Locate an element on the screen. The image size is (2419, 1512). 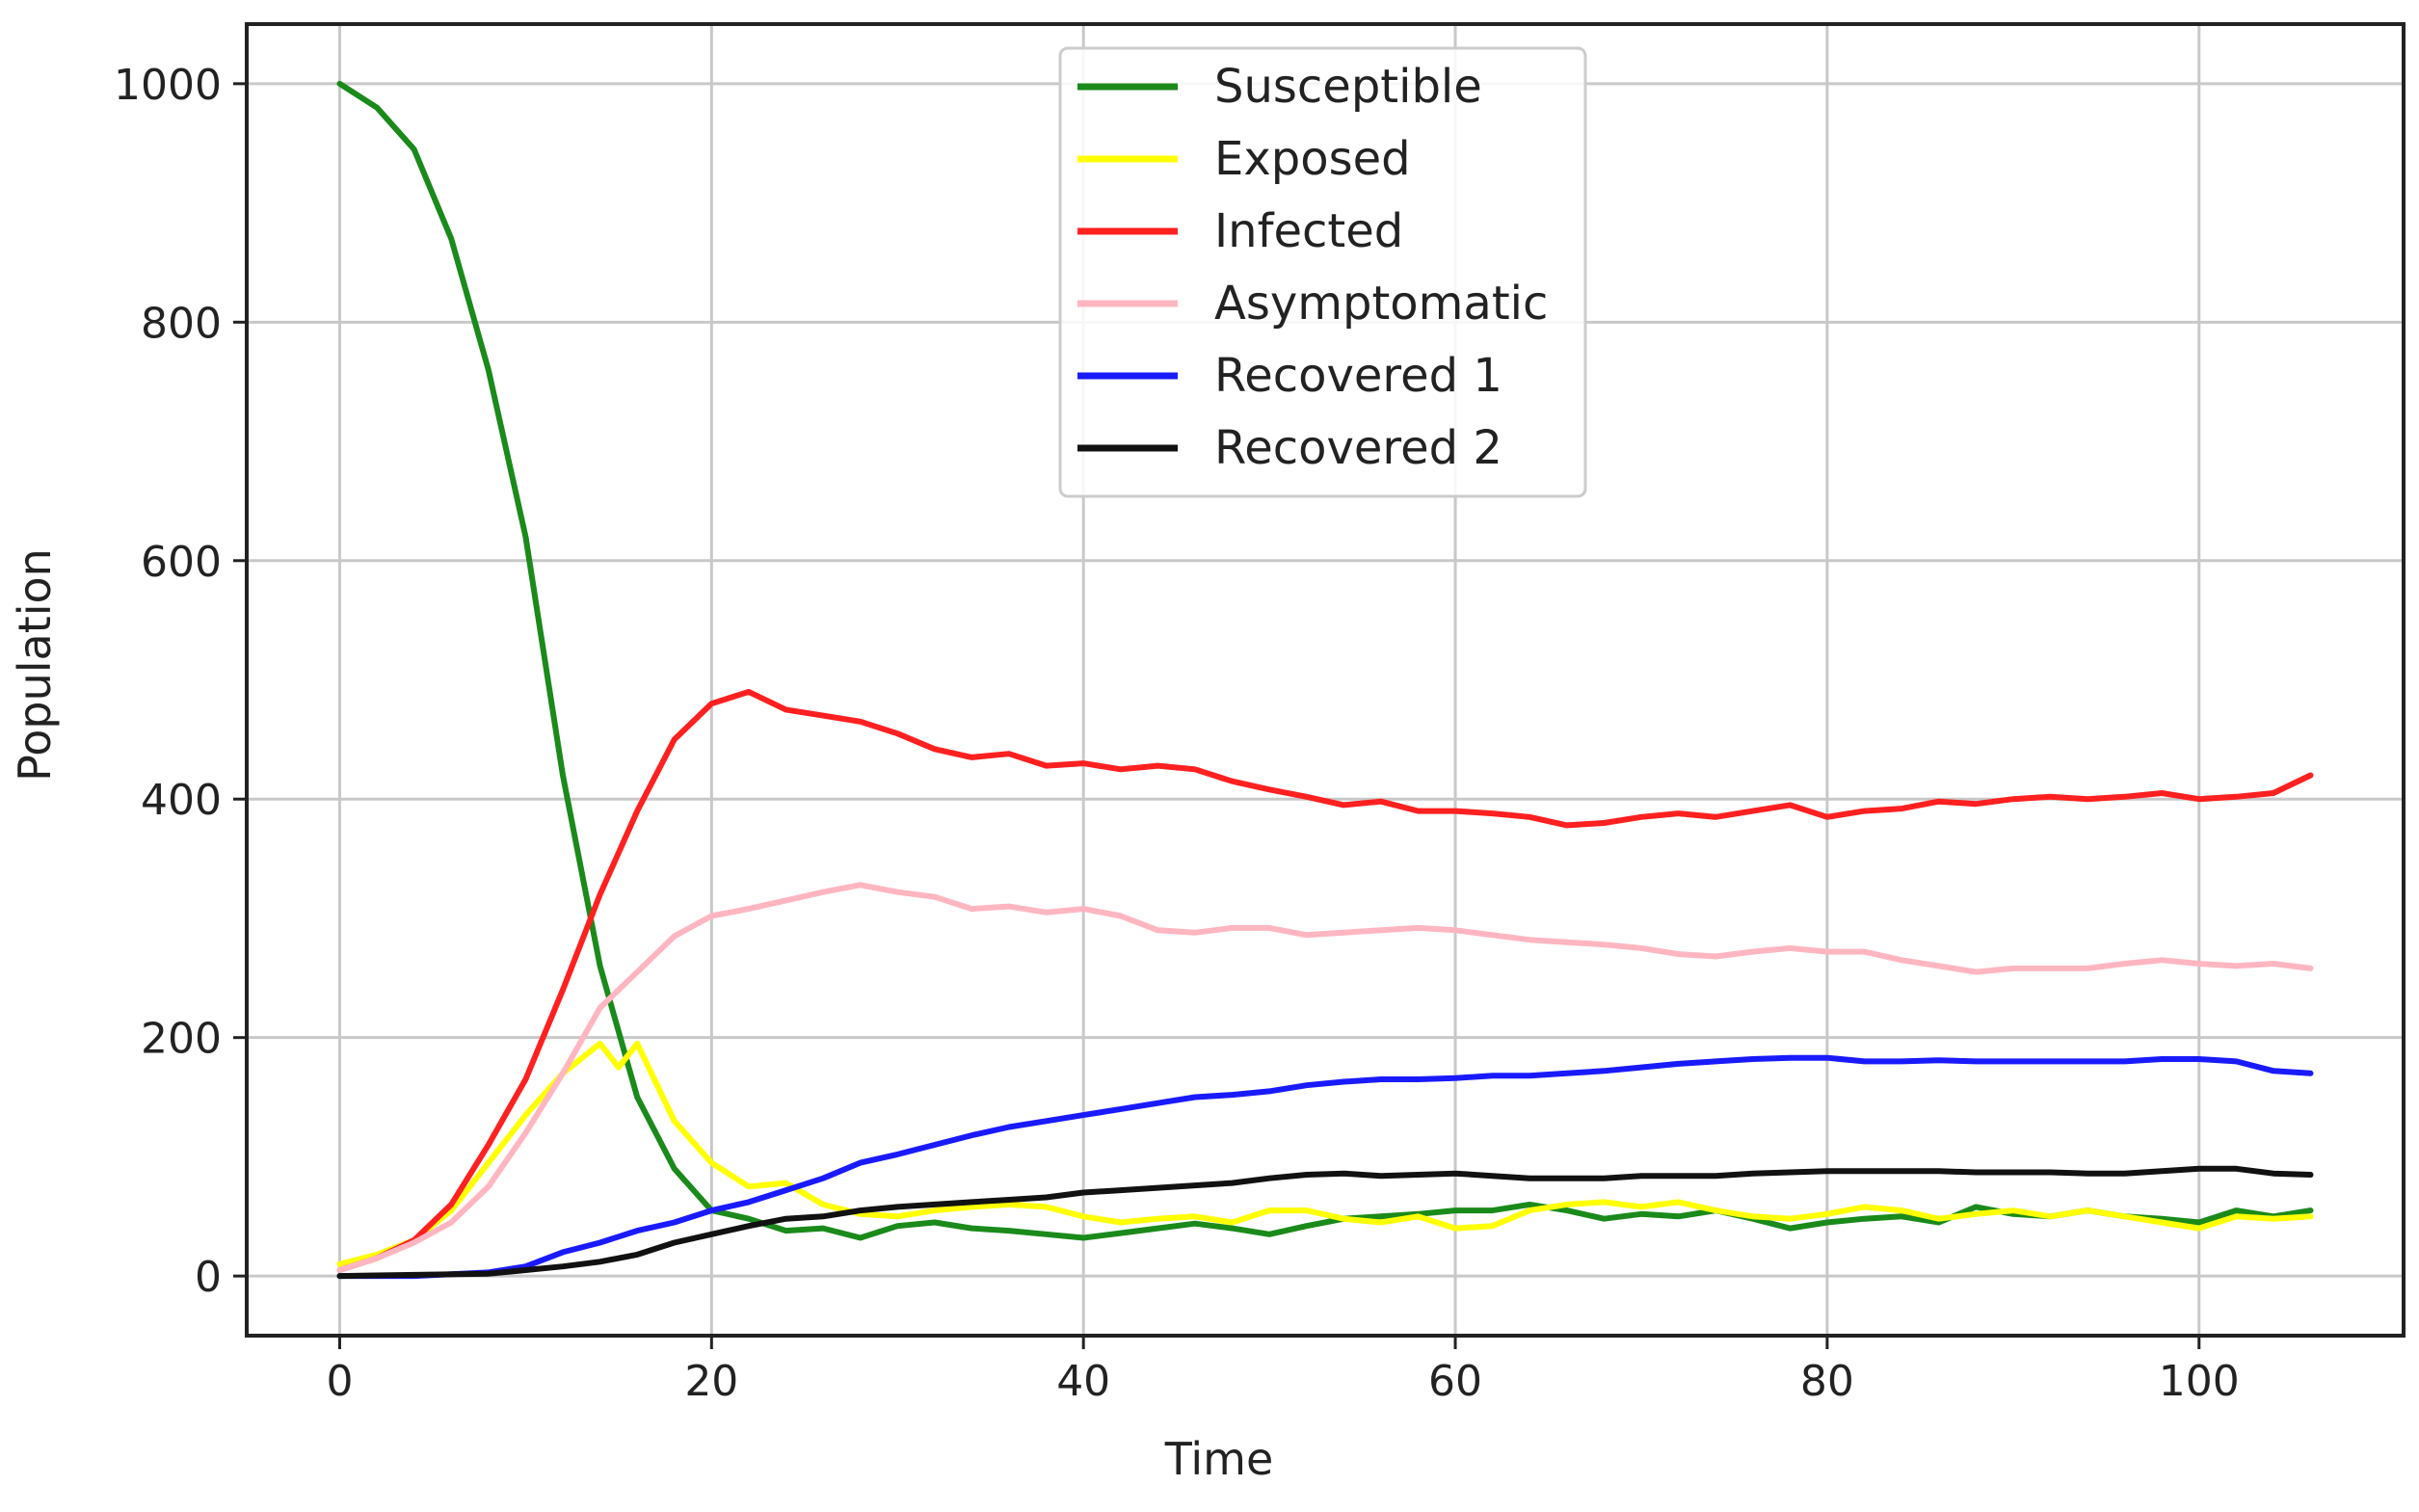
x-tick-label: 0 is located at coordinates (339, 1382).